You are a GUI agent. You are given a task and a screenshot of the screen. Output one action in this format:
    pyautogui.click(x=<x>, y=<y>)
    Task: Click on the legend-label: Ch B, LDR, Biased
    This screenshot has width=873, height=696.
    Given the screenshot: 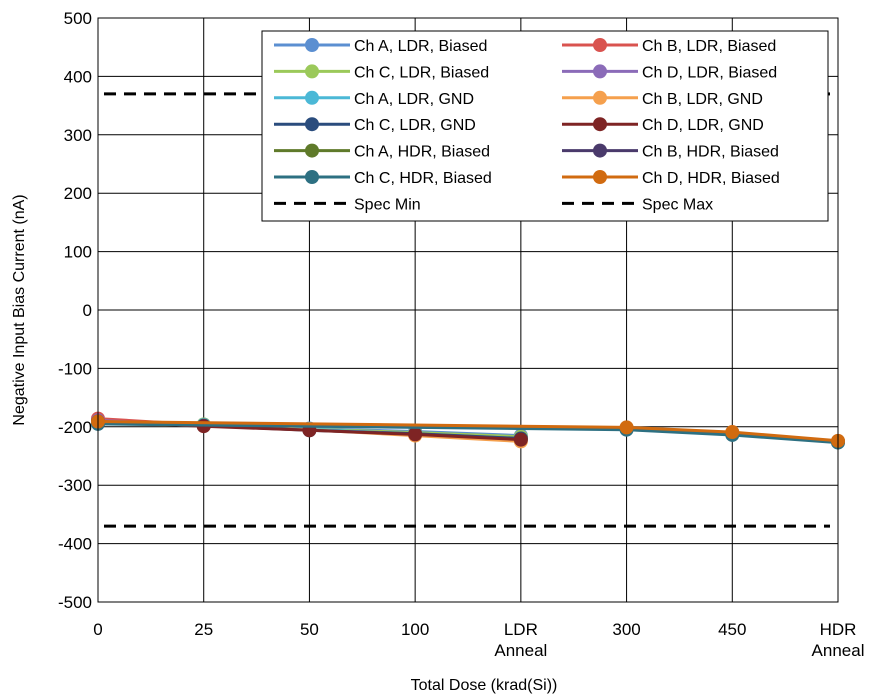 What is the action you would take?
    pyautogui.click(x=709, y=46)
    